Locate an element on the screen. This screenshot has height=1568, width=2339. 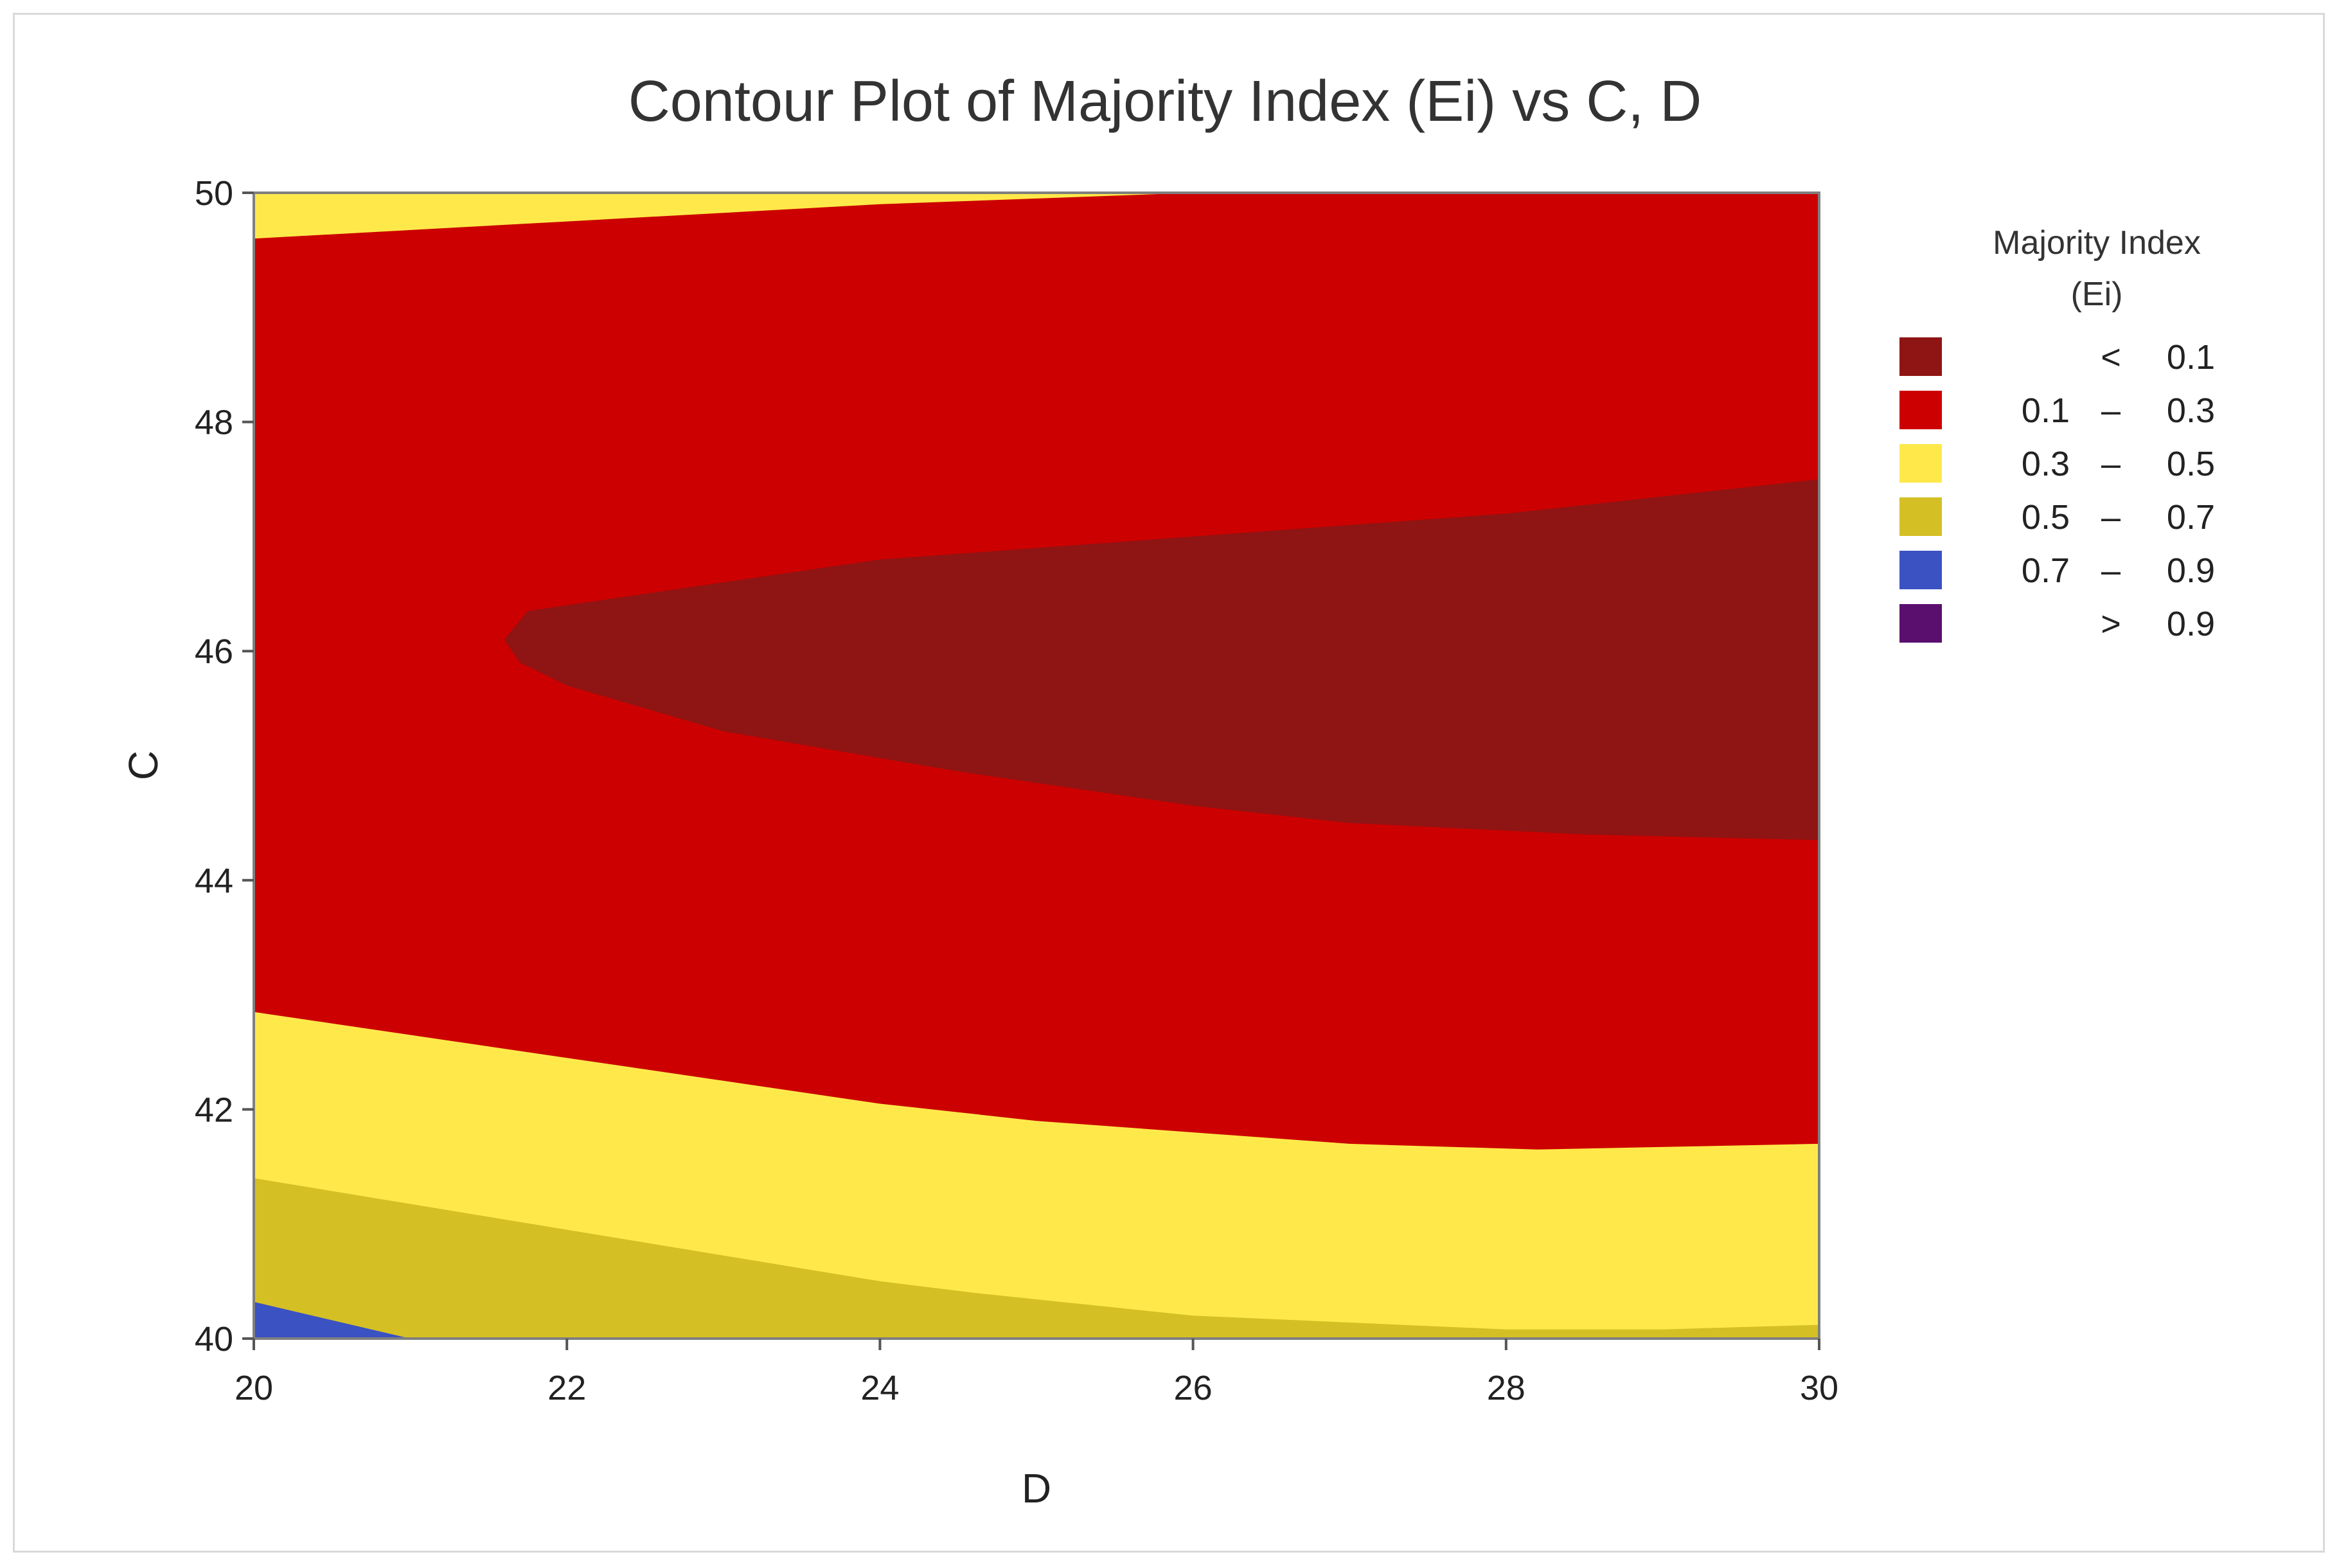
legend-title-line-2: (Ei) is located at coordinates (2097, 294).